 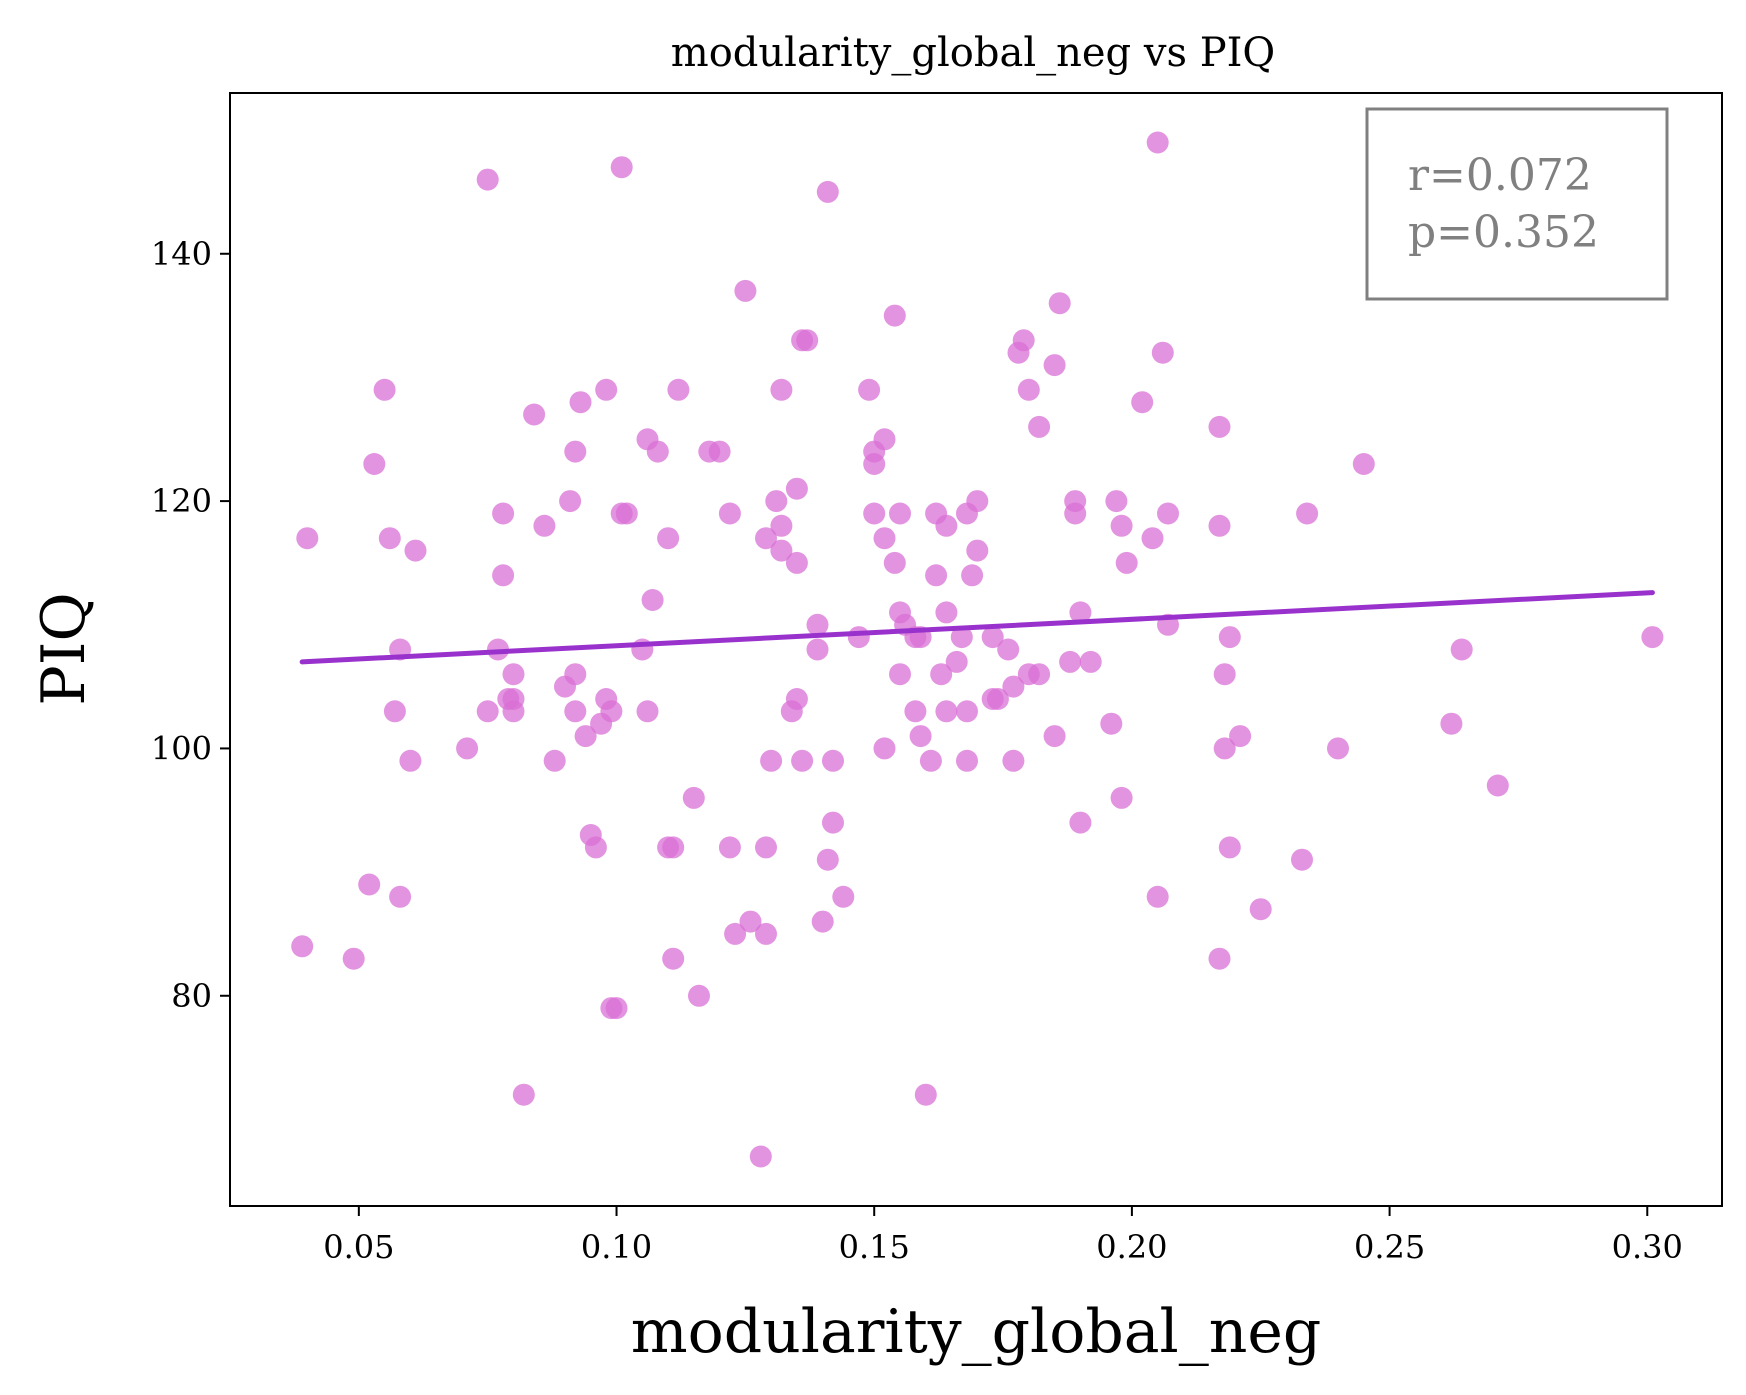 What do you see at coordinates (1500, 175) in the screenshot?
I see `stats-r-value: r=0.072` at bounding box center [1500, 175].